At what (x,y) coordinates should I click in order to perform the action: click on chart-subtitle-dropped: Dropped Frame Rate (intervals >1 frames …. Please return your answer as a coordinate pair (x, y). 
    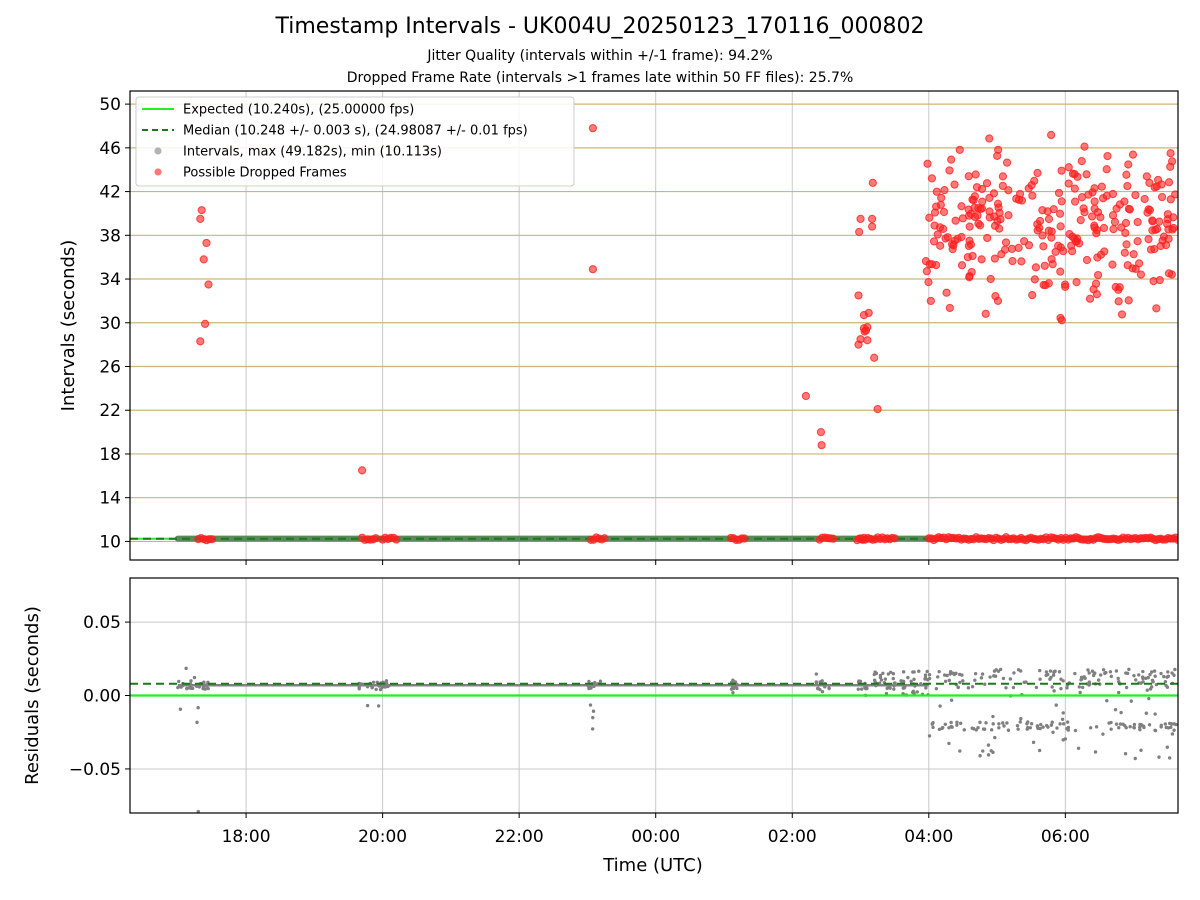
    Looking at the image, I should click on (600, 78).